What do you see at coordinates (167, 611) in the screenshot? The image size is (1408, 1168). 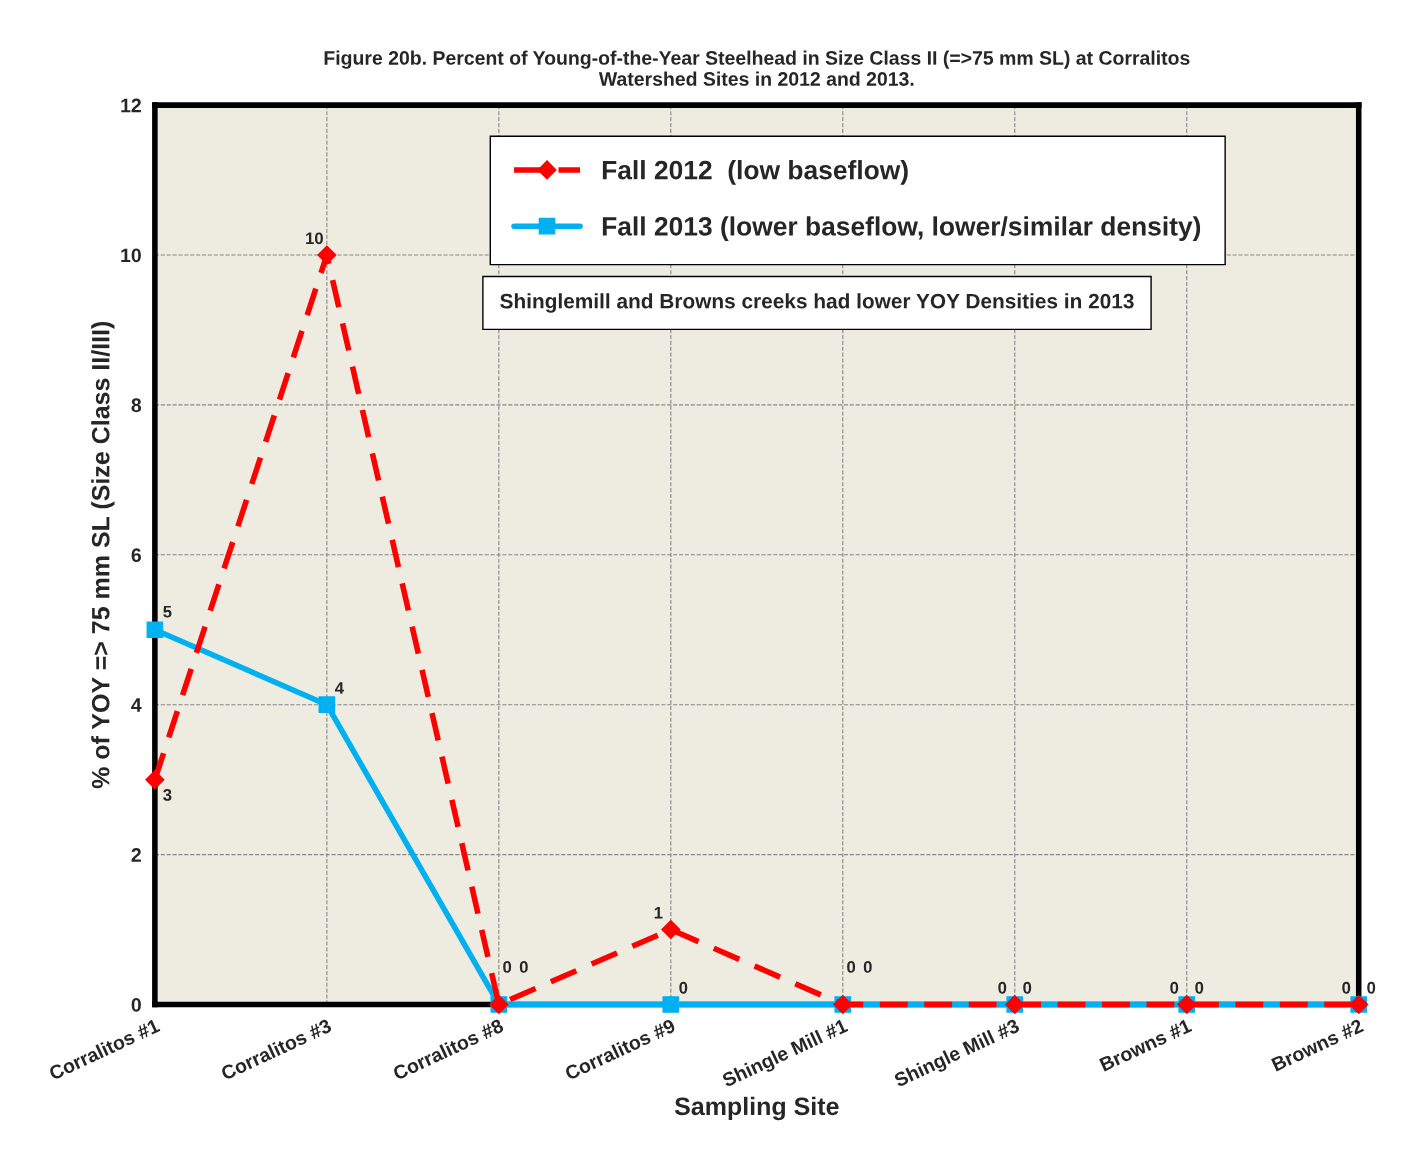 I see `data-label: 5` at bounding box center [167, 611].